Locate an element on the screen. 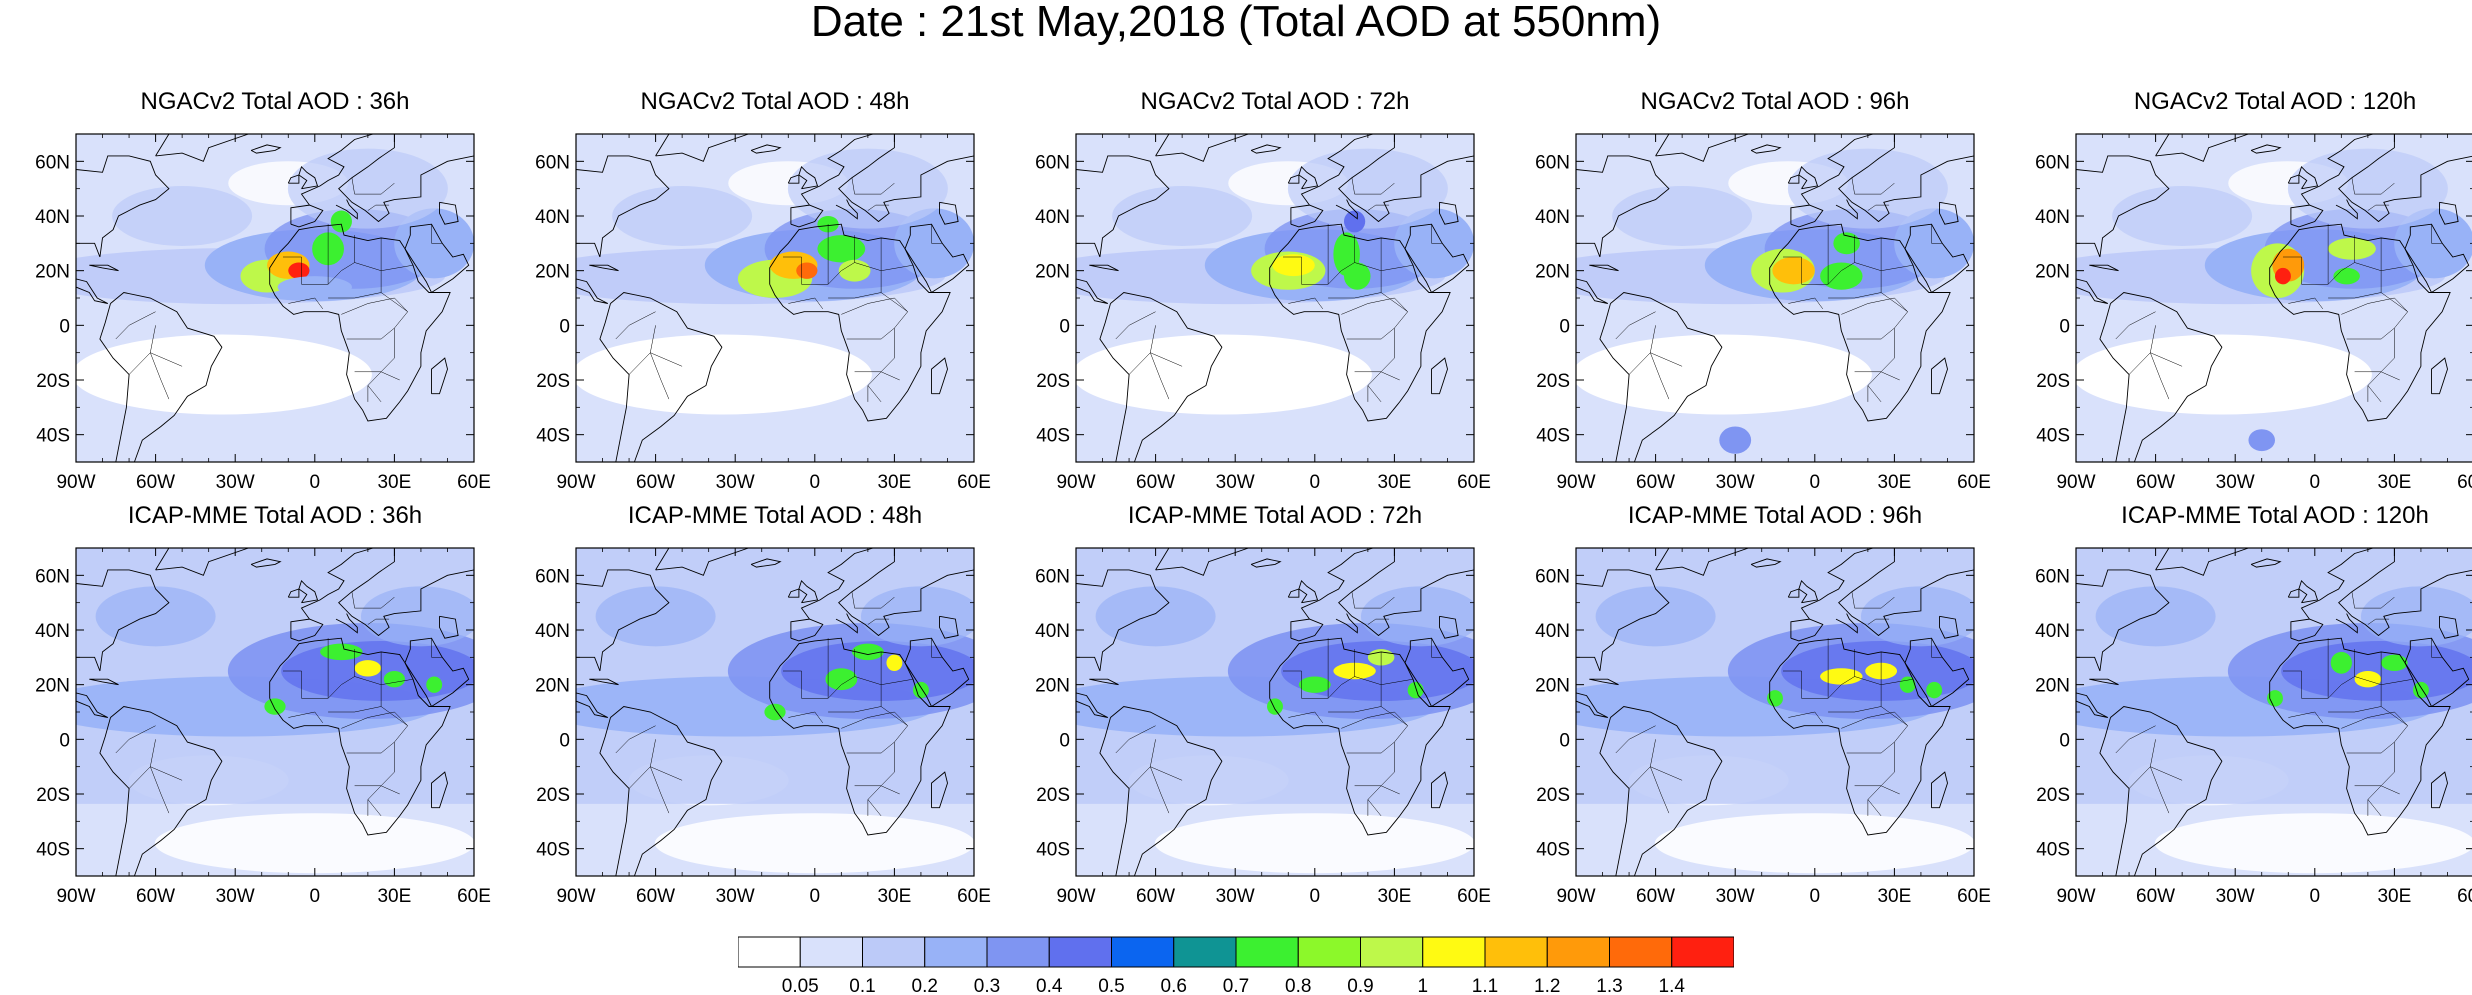 This screenshot has height=995, width=2472. lon-tick-label: 90W is located at coordinates (575, 896).